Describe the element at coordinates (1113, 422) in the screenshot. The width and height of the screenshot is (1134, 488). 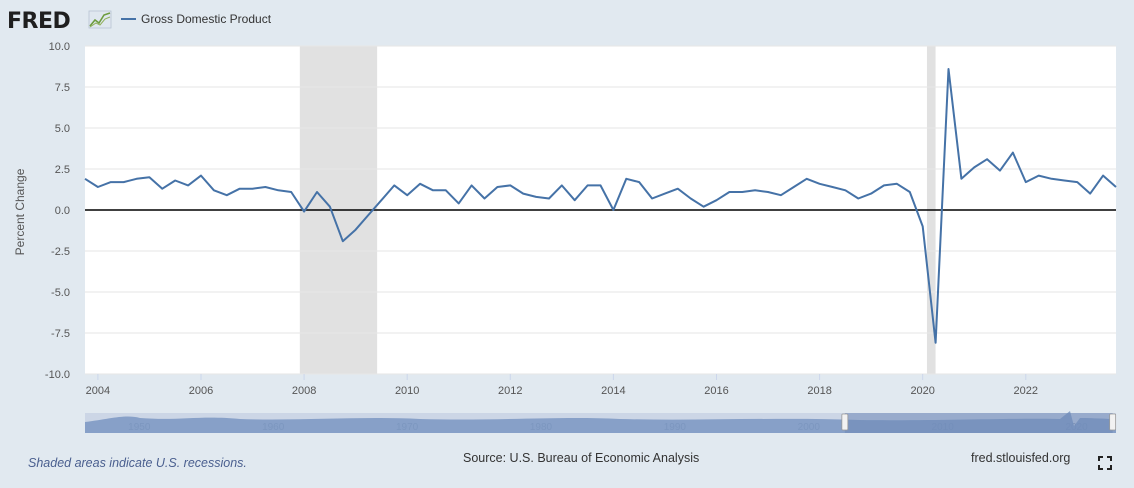
I see `navigator-right-handle` at that location.